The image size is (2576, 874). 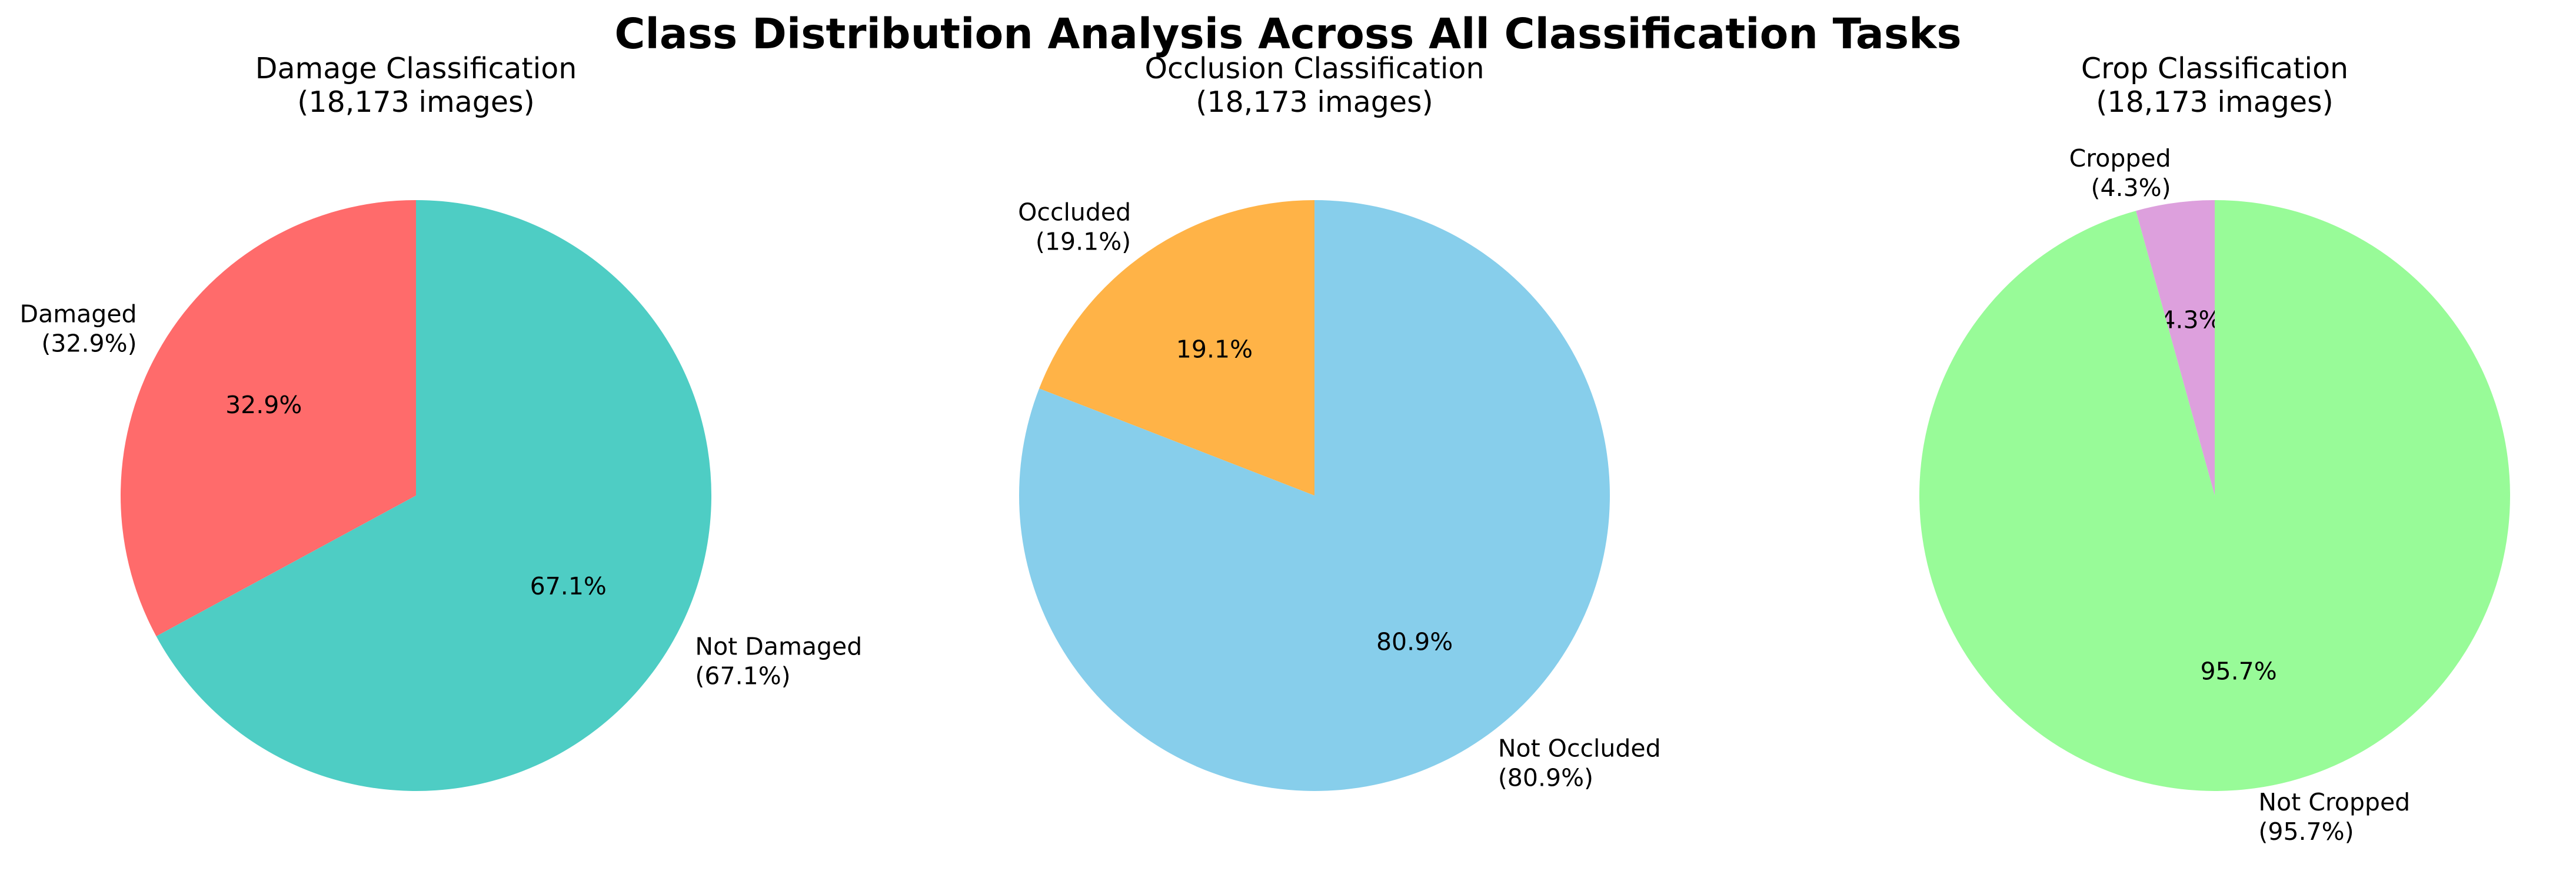 What do you see at coordinates (778, 647) in the screenshot?
I see `slice-label-name: Not Damaged` at bounding box center [778, 647].